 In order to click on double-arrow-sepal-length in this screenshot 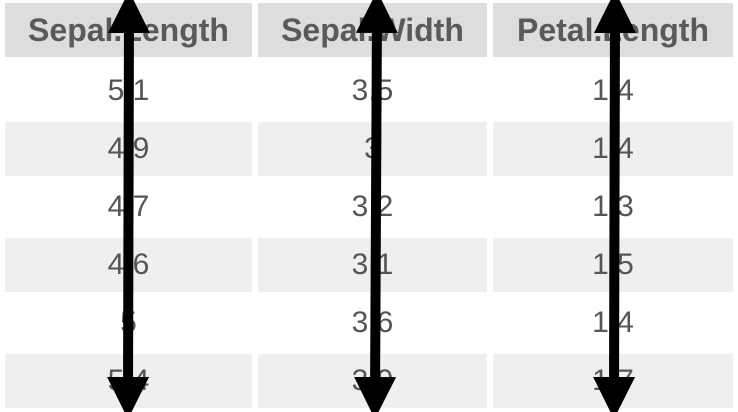, I will do `click(128, 206)`.